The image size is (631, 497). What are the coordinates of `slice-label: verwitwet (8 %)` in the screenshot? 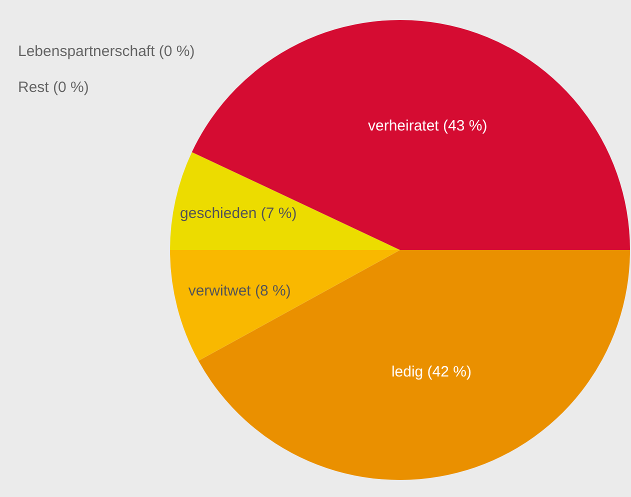 It's located at (239, 291).